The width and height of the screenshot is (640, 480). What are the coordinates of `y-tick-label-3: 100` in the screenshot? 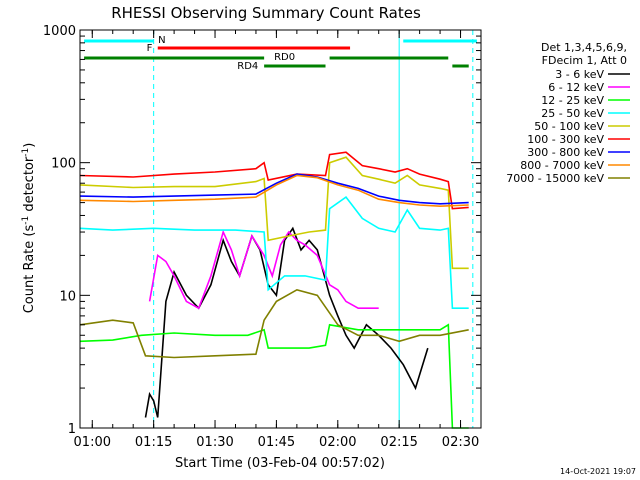 It's located at (63, 164).